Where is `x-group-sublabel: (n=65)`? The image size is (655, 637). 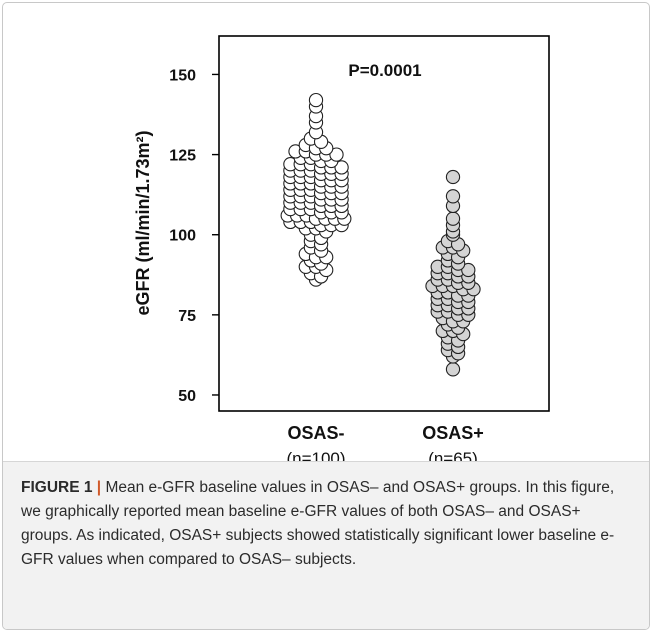
x-group-sublabel: (n=65) is located at coordinates (453, 455).